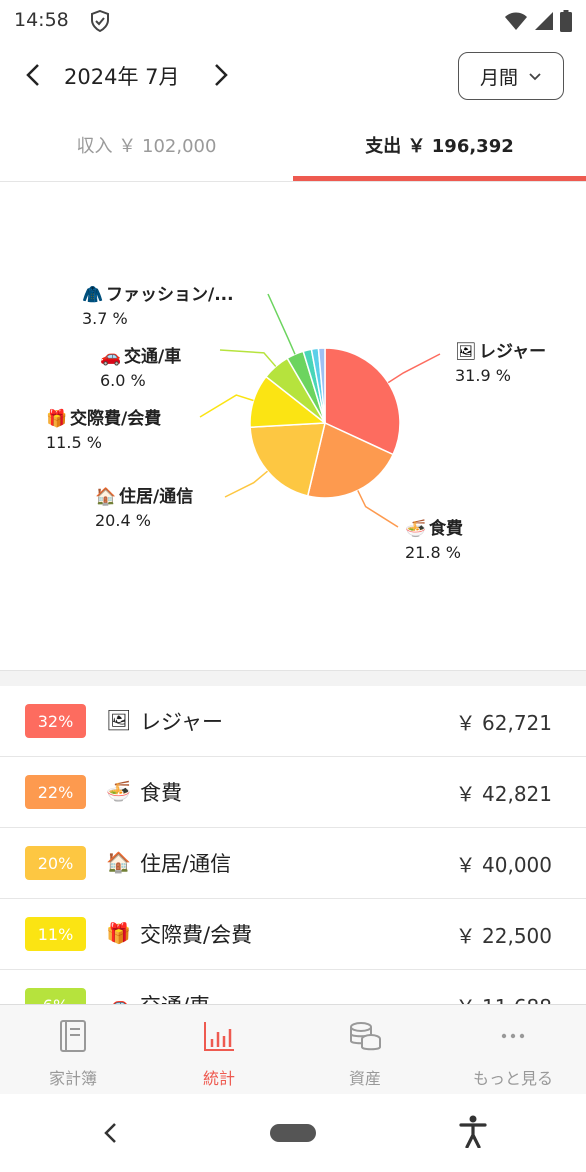 This screenshot has height=1172, width=586. What do you see at coordinates (365, 1038) in the screenshot?
I see `coins-icon` at bounding box center [365, 1038].